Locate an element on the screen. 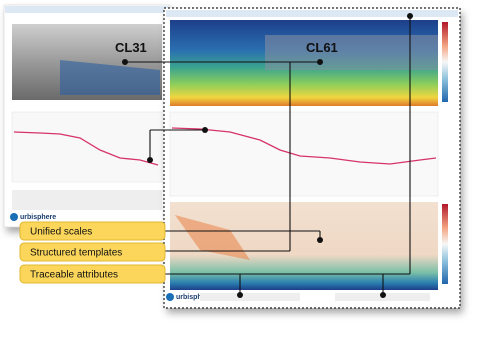 The image size is (500, 345). callout: Traceable attributes is located at coordinates (92, 274).